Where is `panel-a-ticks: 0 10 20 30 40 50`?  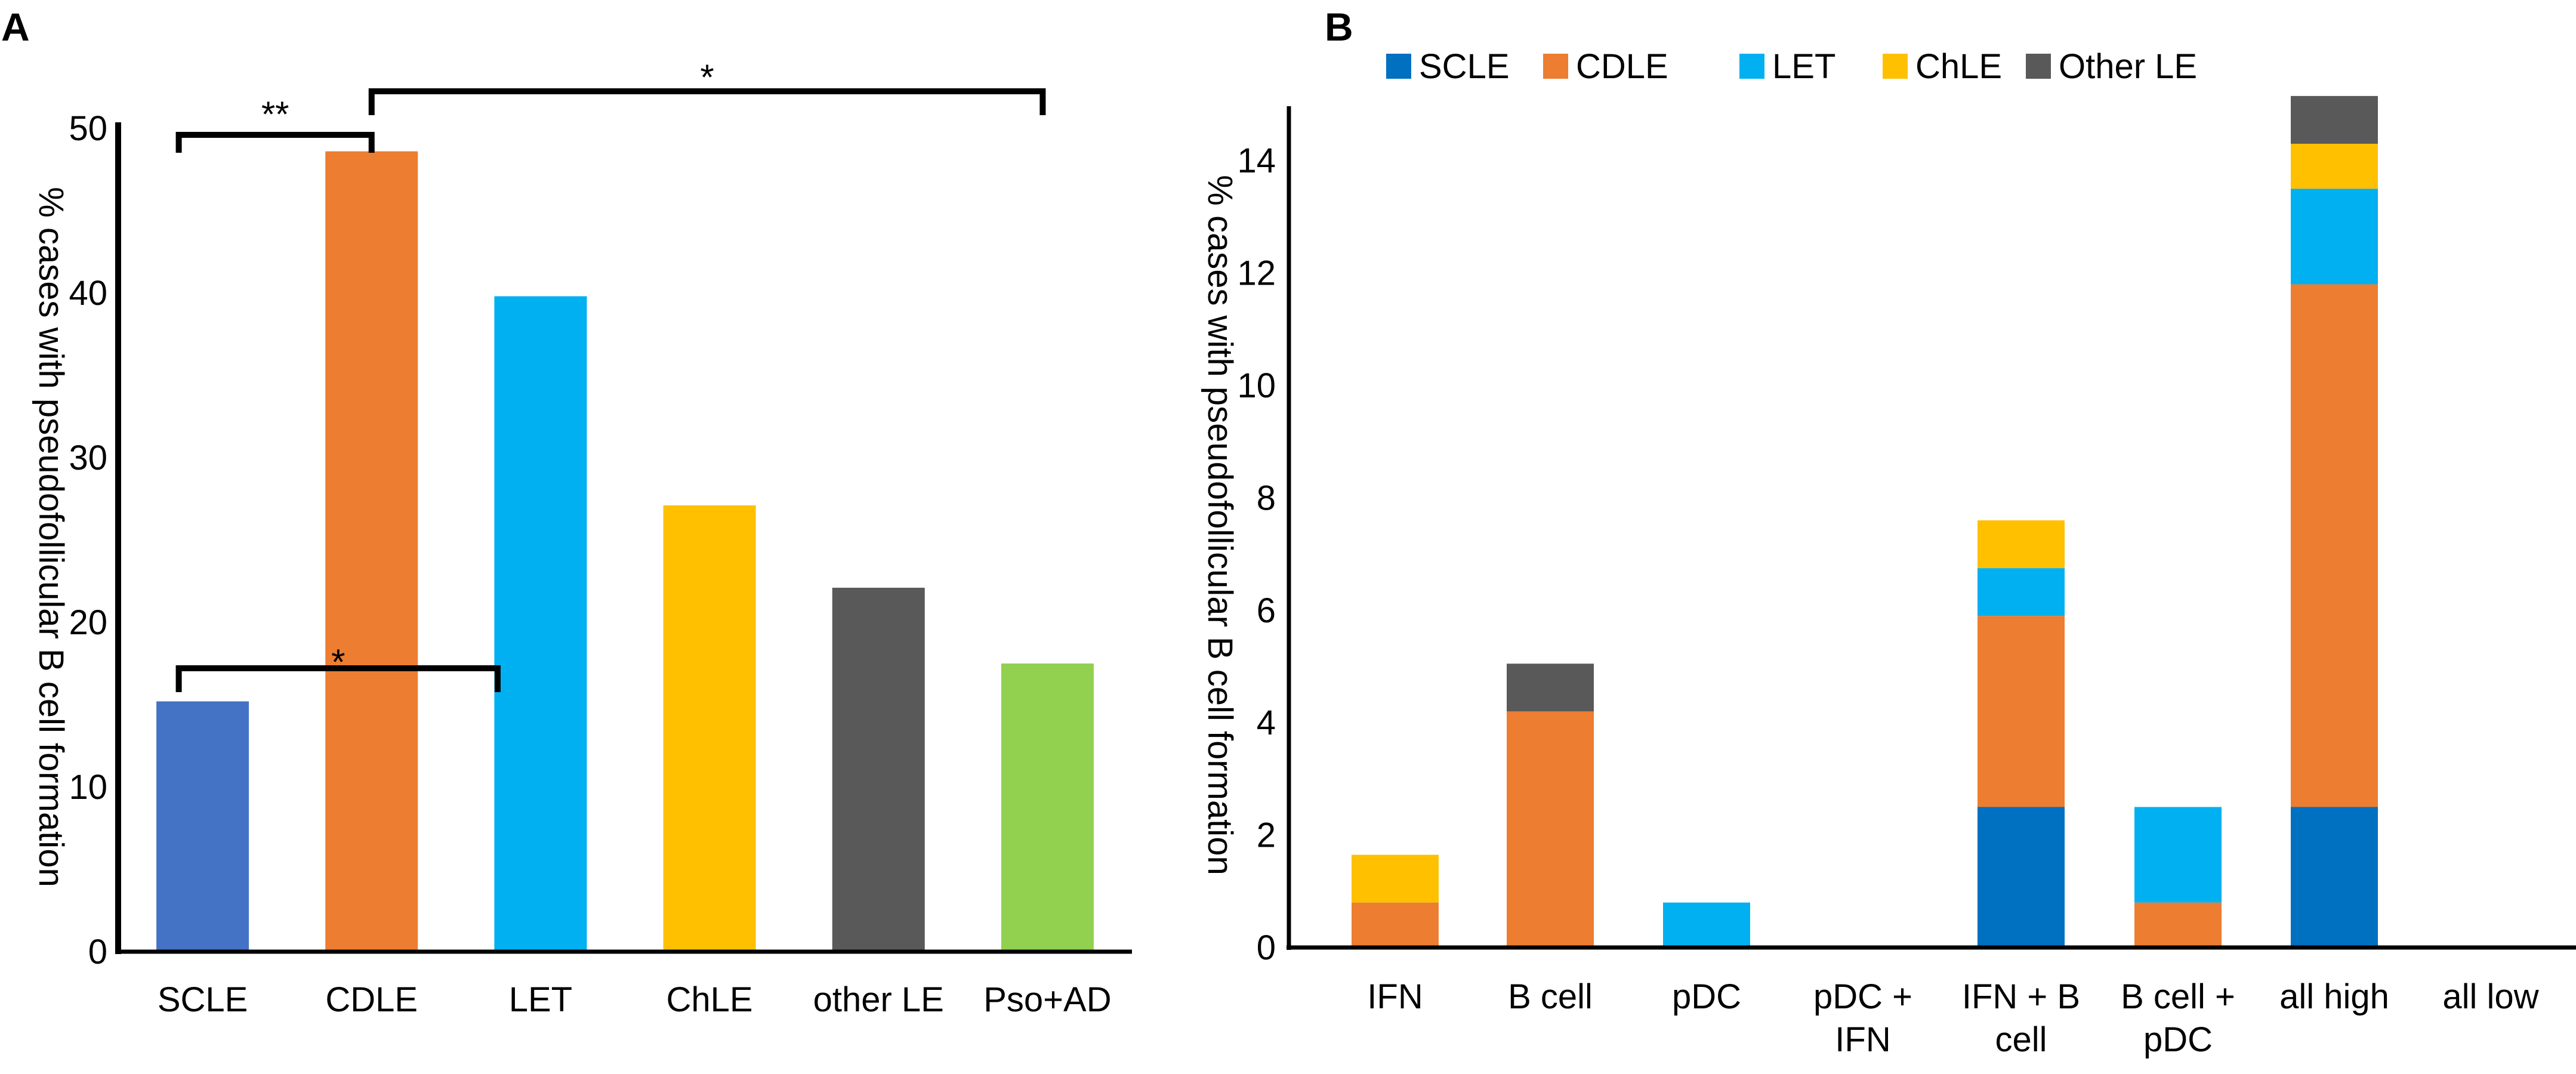
panel-a-ticks: 0 10 20 30 40 50 is located at coordinates (88, 540).